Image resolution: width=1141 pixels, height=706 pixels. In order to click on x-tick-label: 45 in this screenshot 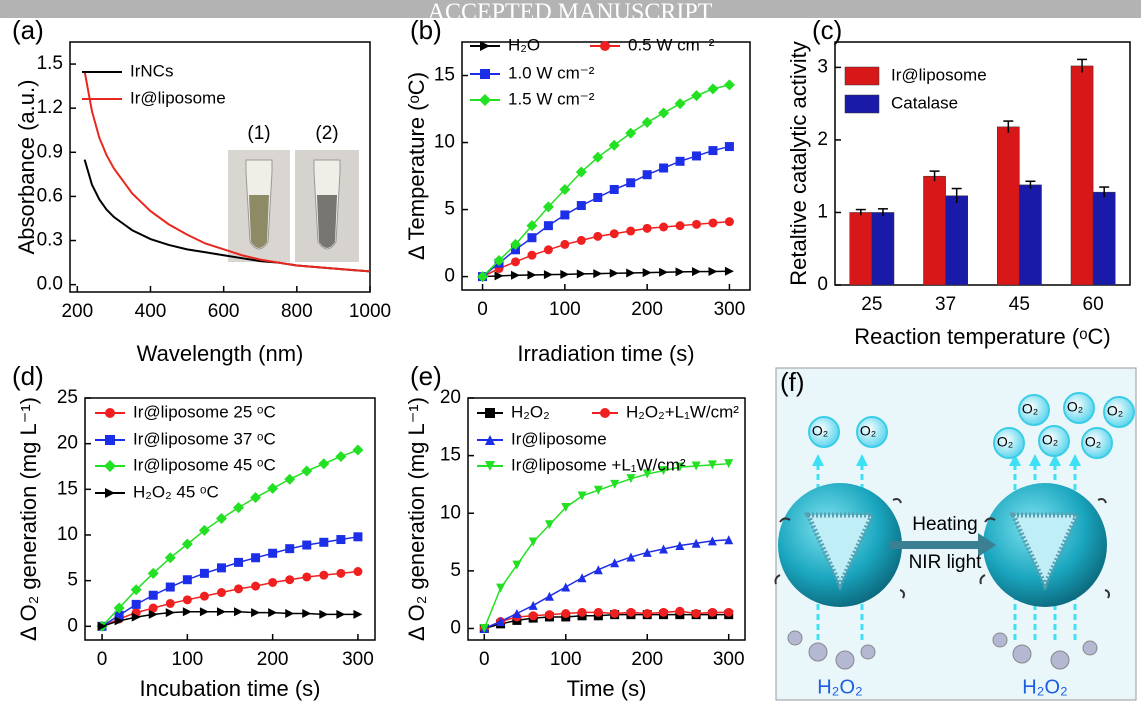, I will do `click(1019, 304)`.